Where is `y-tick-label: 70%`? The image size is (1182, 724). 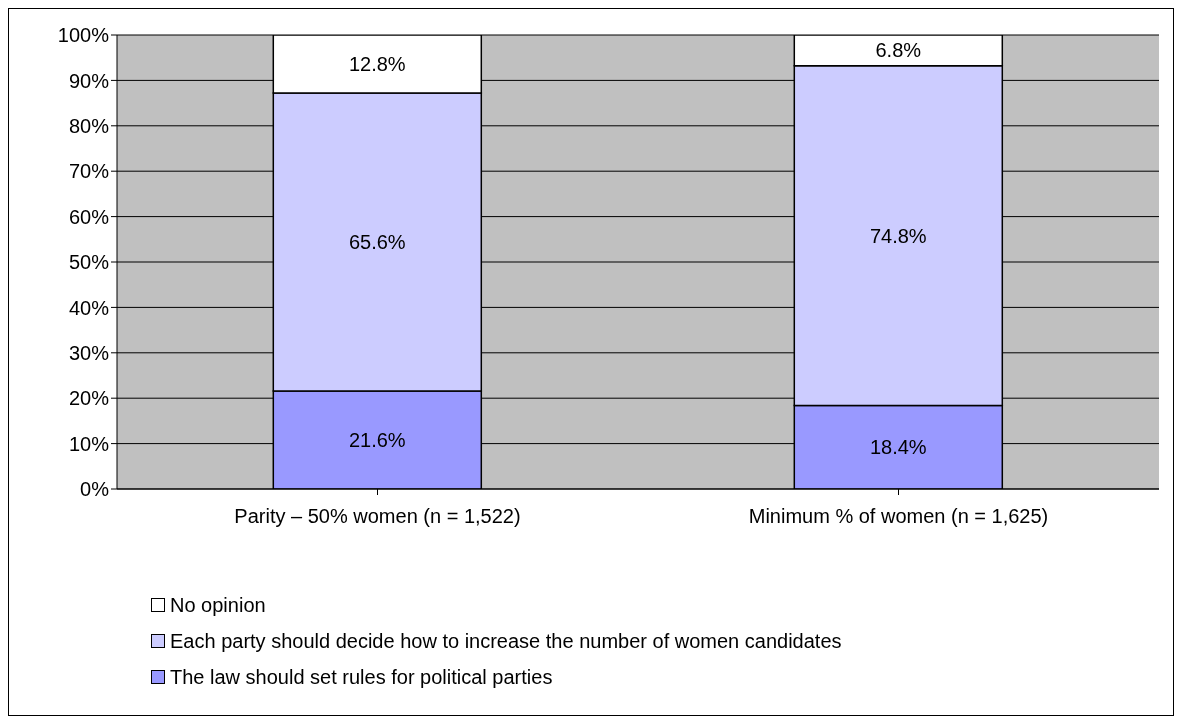 y-tick-label: 70% is located at coordinates (89, 171).